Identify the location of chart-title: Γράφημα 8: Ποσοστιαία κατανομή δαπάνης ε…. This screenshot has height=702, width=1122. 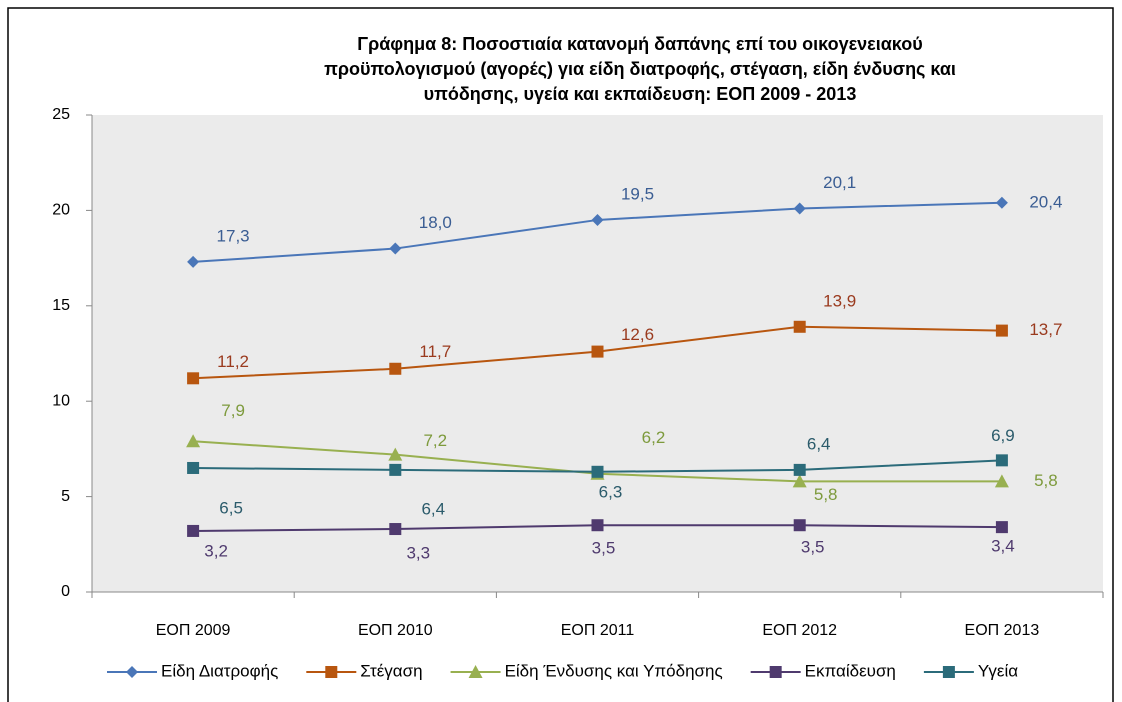
(639, 44).